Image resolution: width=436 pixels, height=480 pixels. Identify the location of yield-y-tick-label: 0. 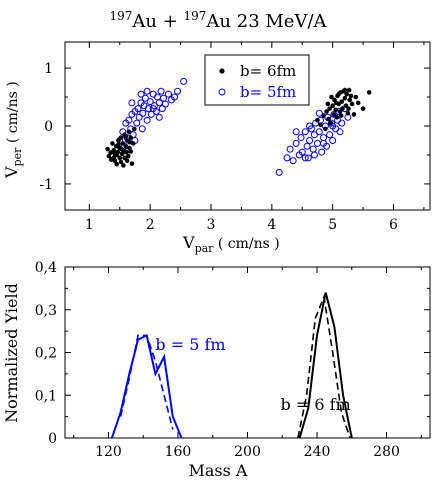
(52, 439).